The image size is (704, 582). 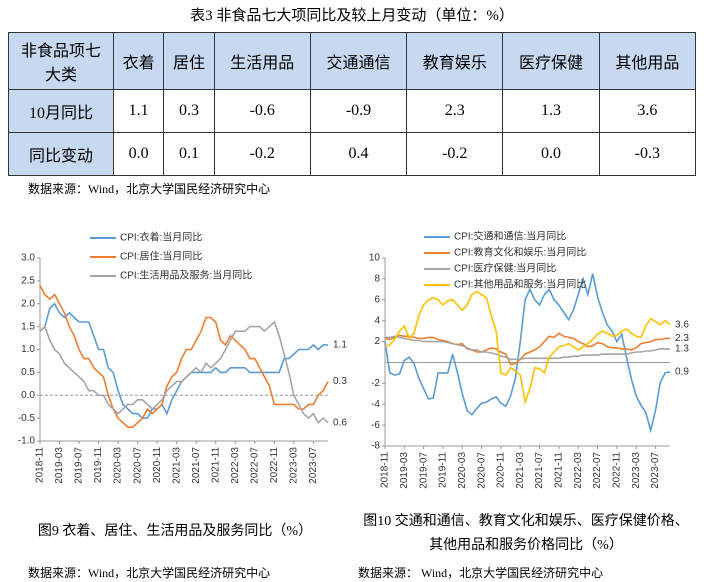 I want to click on table-cell: 非食品项七大类, so click(x=61, y=61).